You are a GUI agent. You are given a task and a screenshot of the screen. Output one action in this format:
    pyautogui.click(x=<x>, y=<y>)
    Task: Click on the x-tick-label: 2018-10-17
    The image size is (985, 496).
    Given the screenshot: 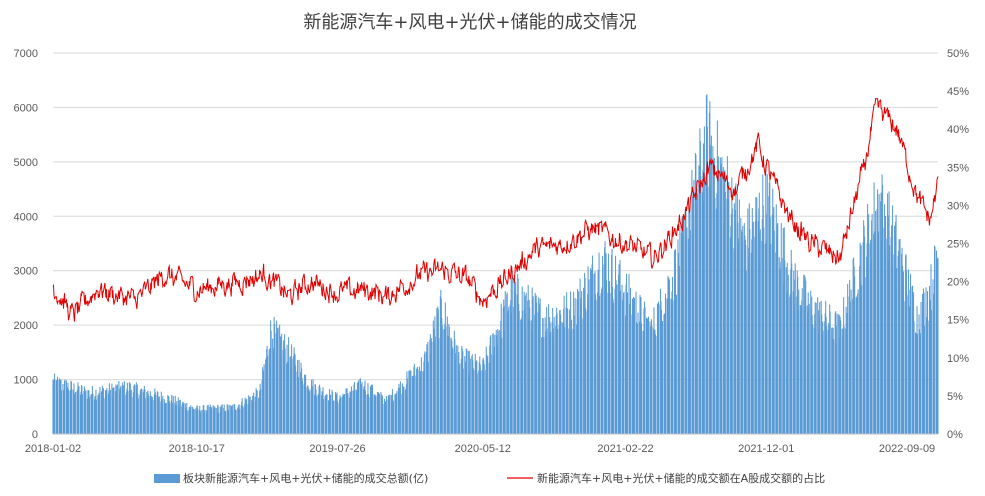 What is the action you would take?
    pyautogui.click(x=197, y=449)
    